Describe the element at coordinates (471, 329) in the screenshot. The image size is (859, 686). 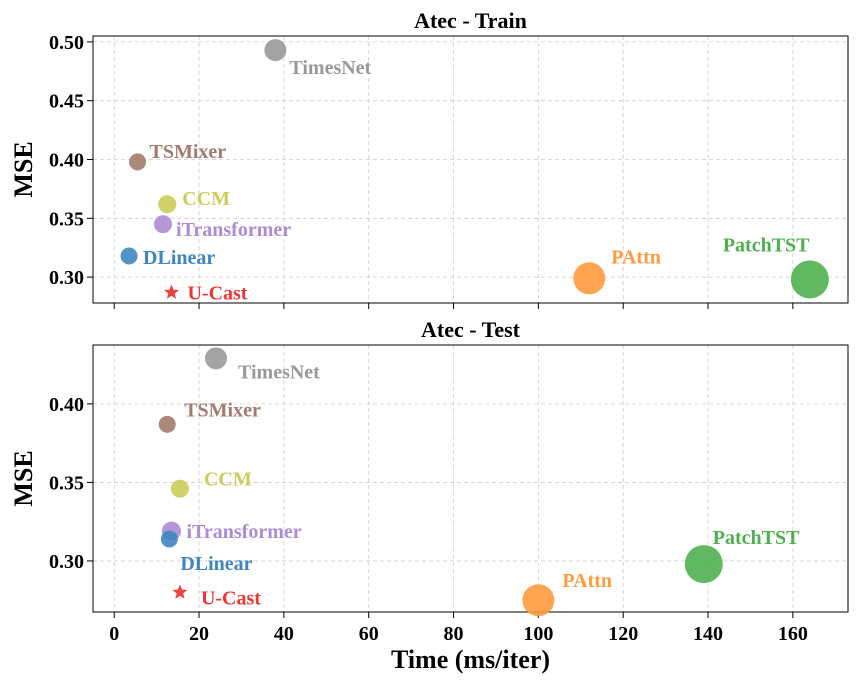
I see `panel-title: Atec - Test` at that location.